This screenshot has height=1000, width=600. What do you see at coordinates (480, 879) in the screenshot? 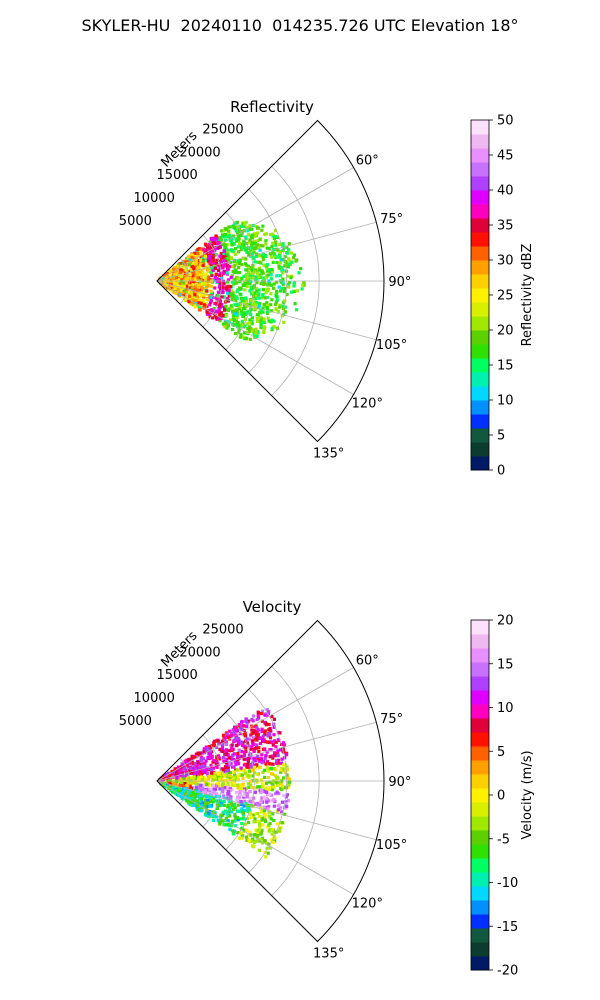
I see `colorbar-segment` at bounding box center [480, 879].